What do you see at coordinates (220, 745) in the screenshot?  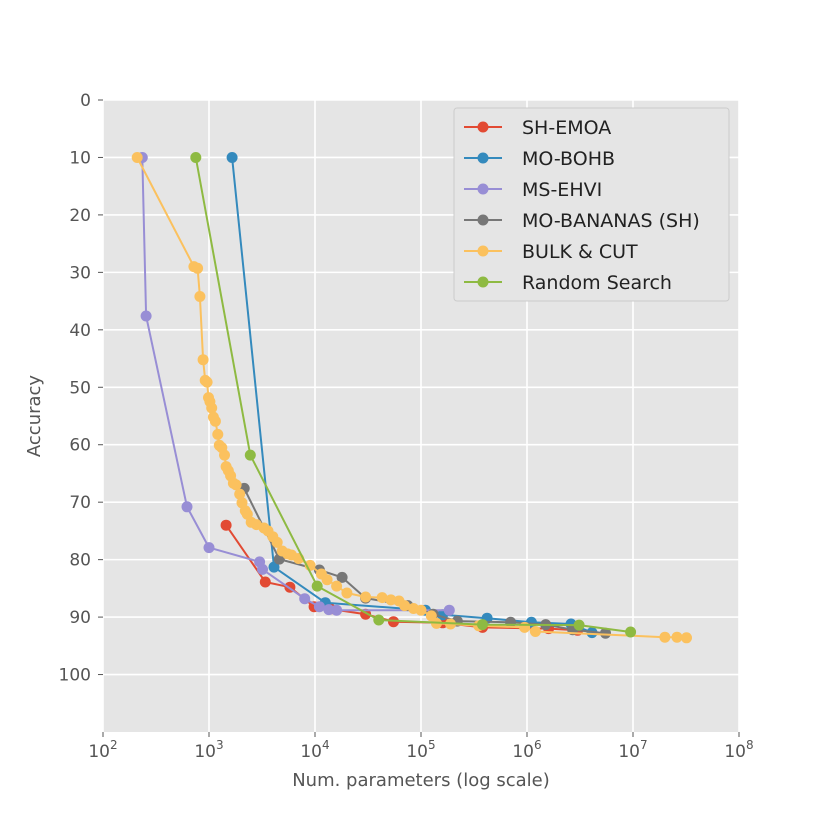 I see `x-tick-exponent: 3` at bounding box center [220, 745].